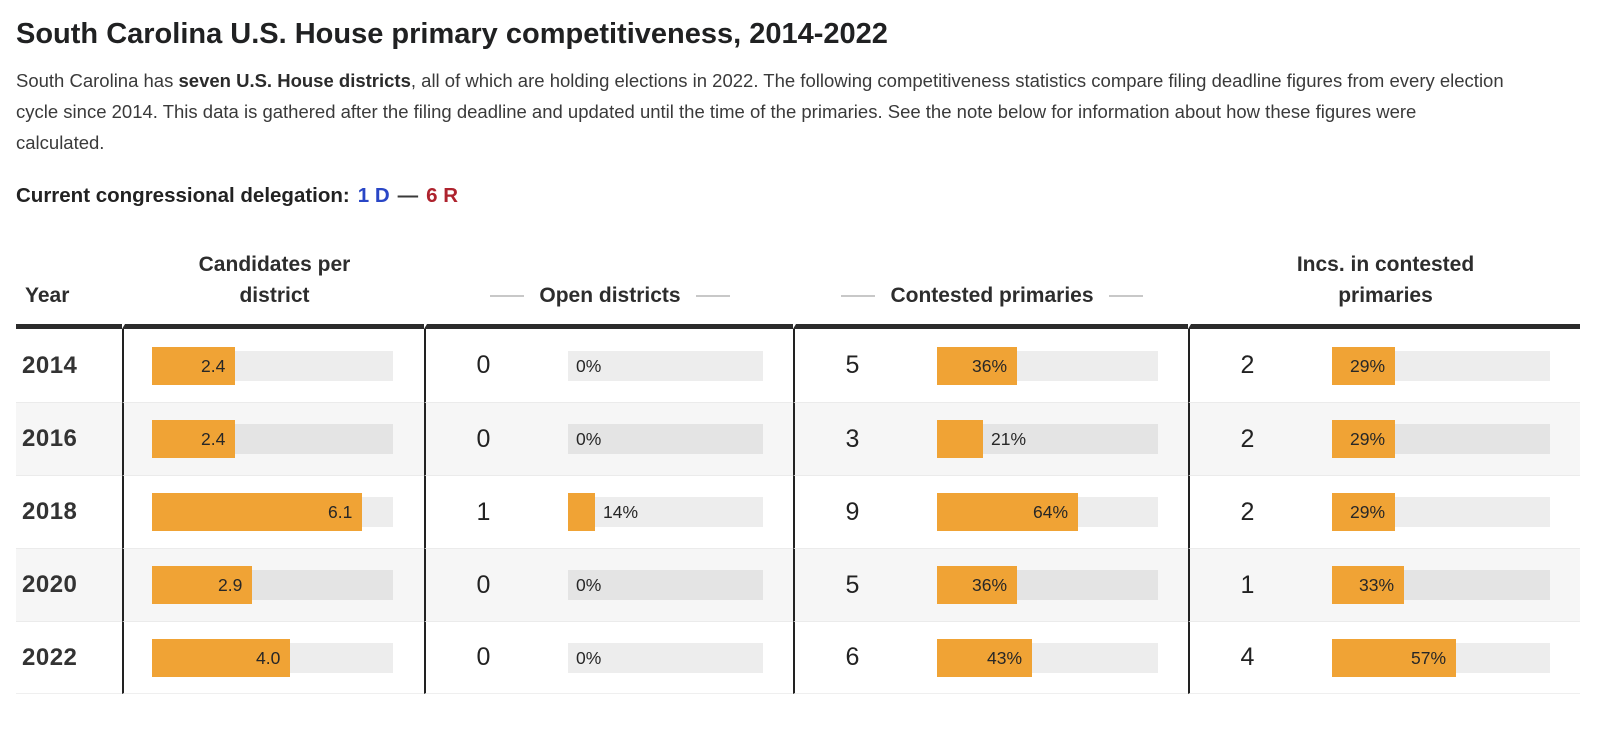 This screenshot has height=745, width=1600. I want to click on bar-cell-content: 6.1, so click(274, 512).